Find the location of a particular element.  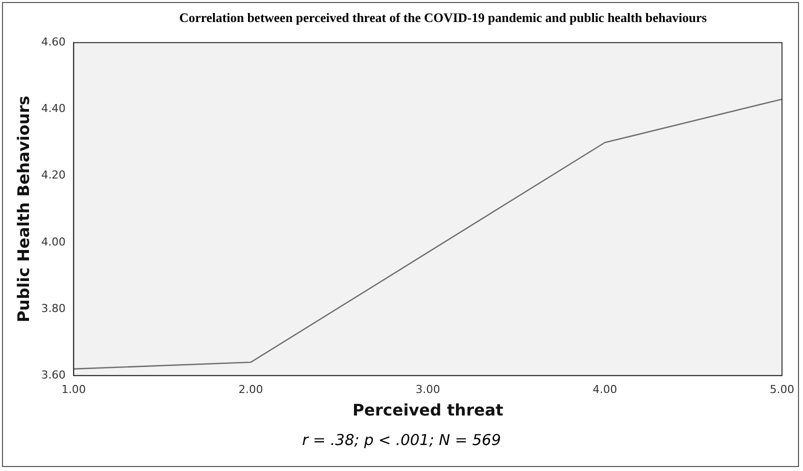

y-axis-title: Public Health Behaviours is located at coordinates (23, 209).